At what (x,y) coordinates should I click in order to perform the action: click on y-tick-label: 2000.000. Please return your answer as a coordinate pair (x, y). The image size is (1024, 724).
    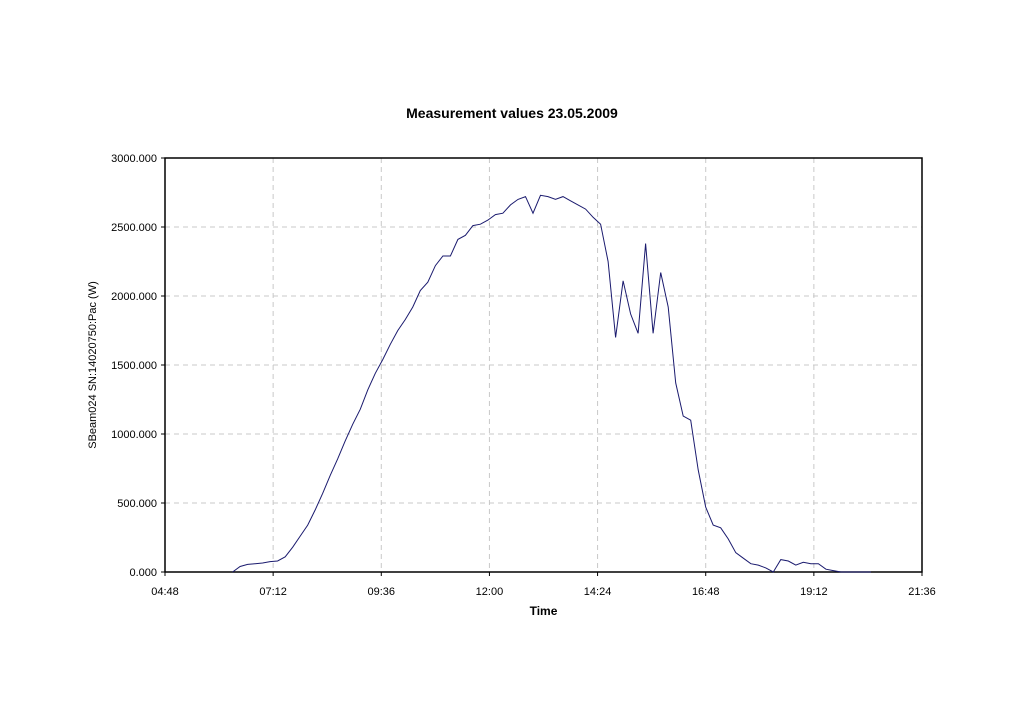
    Looking at the image, I should click on (134, 297).